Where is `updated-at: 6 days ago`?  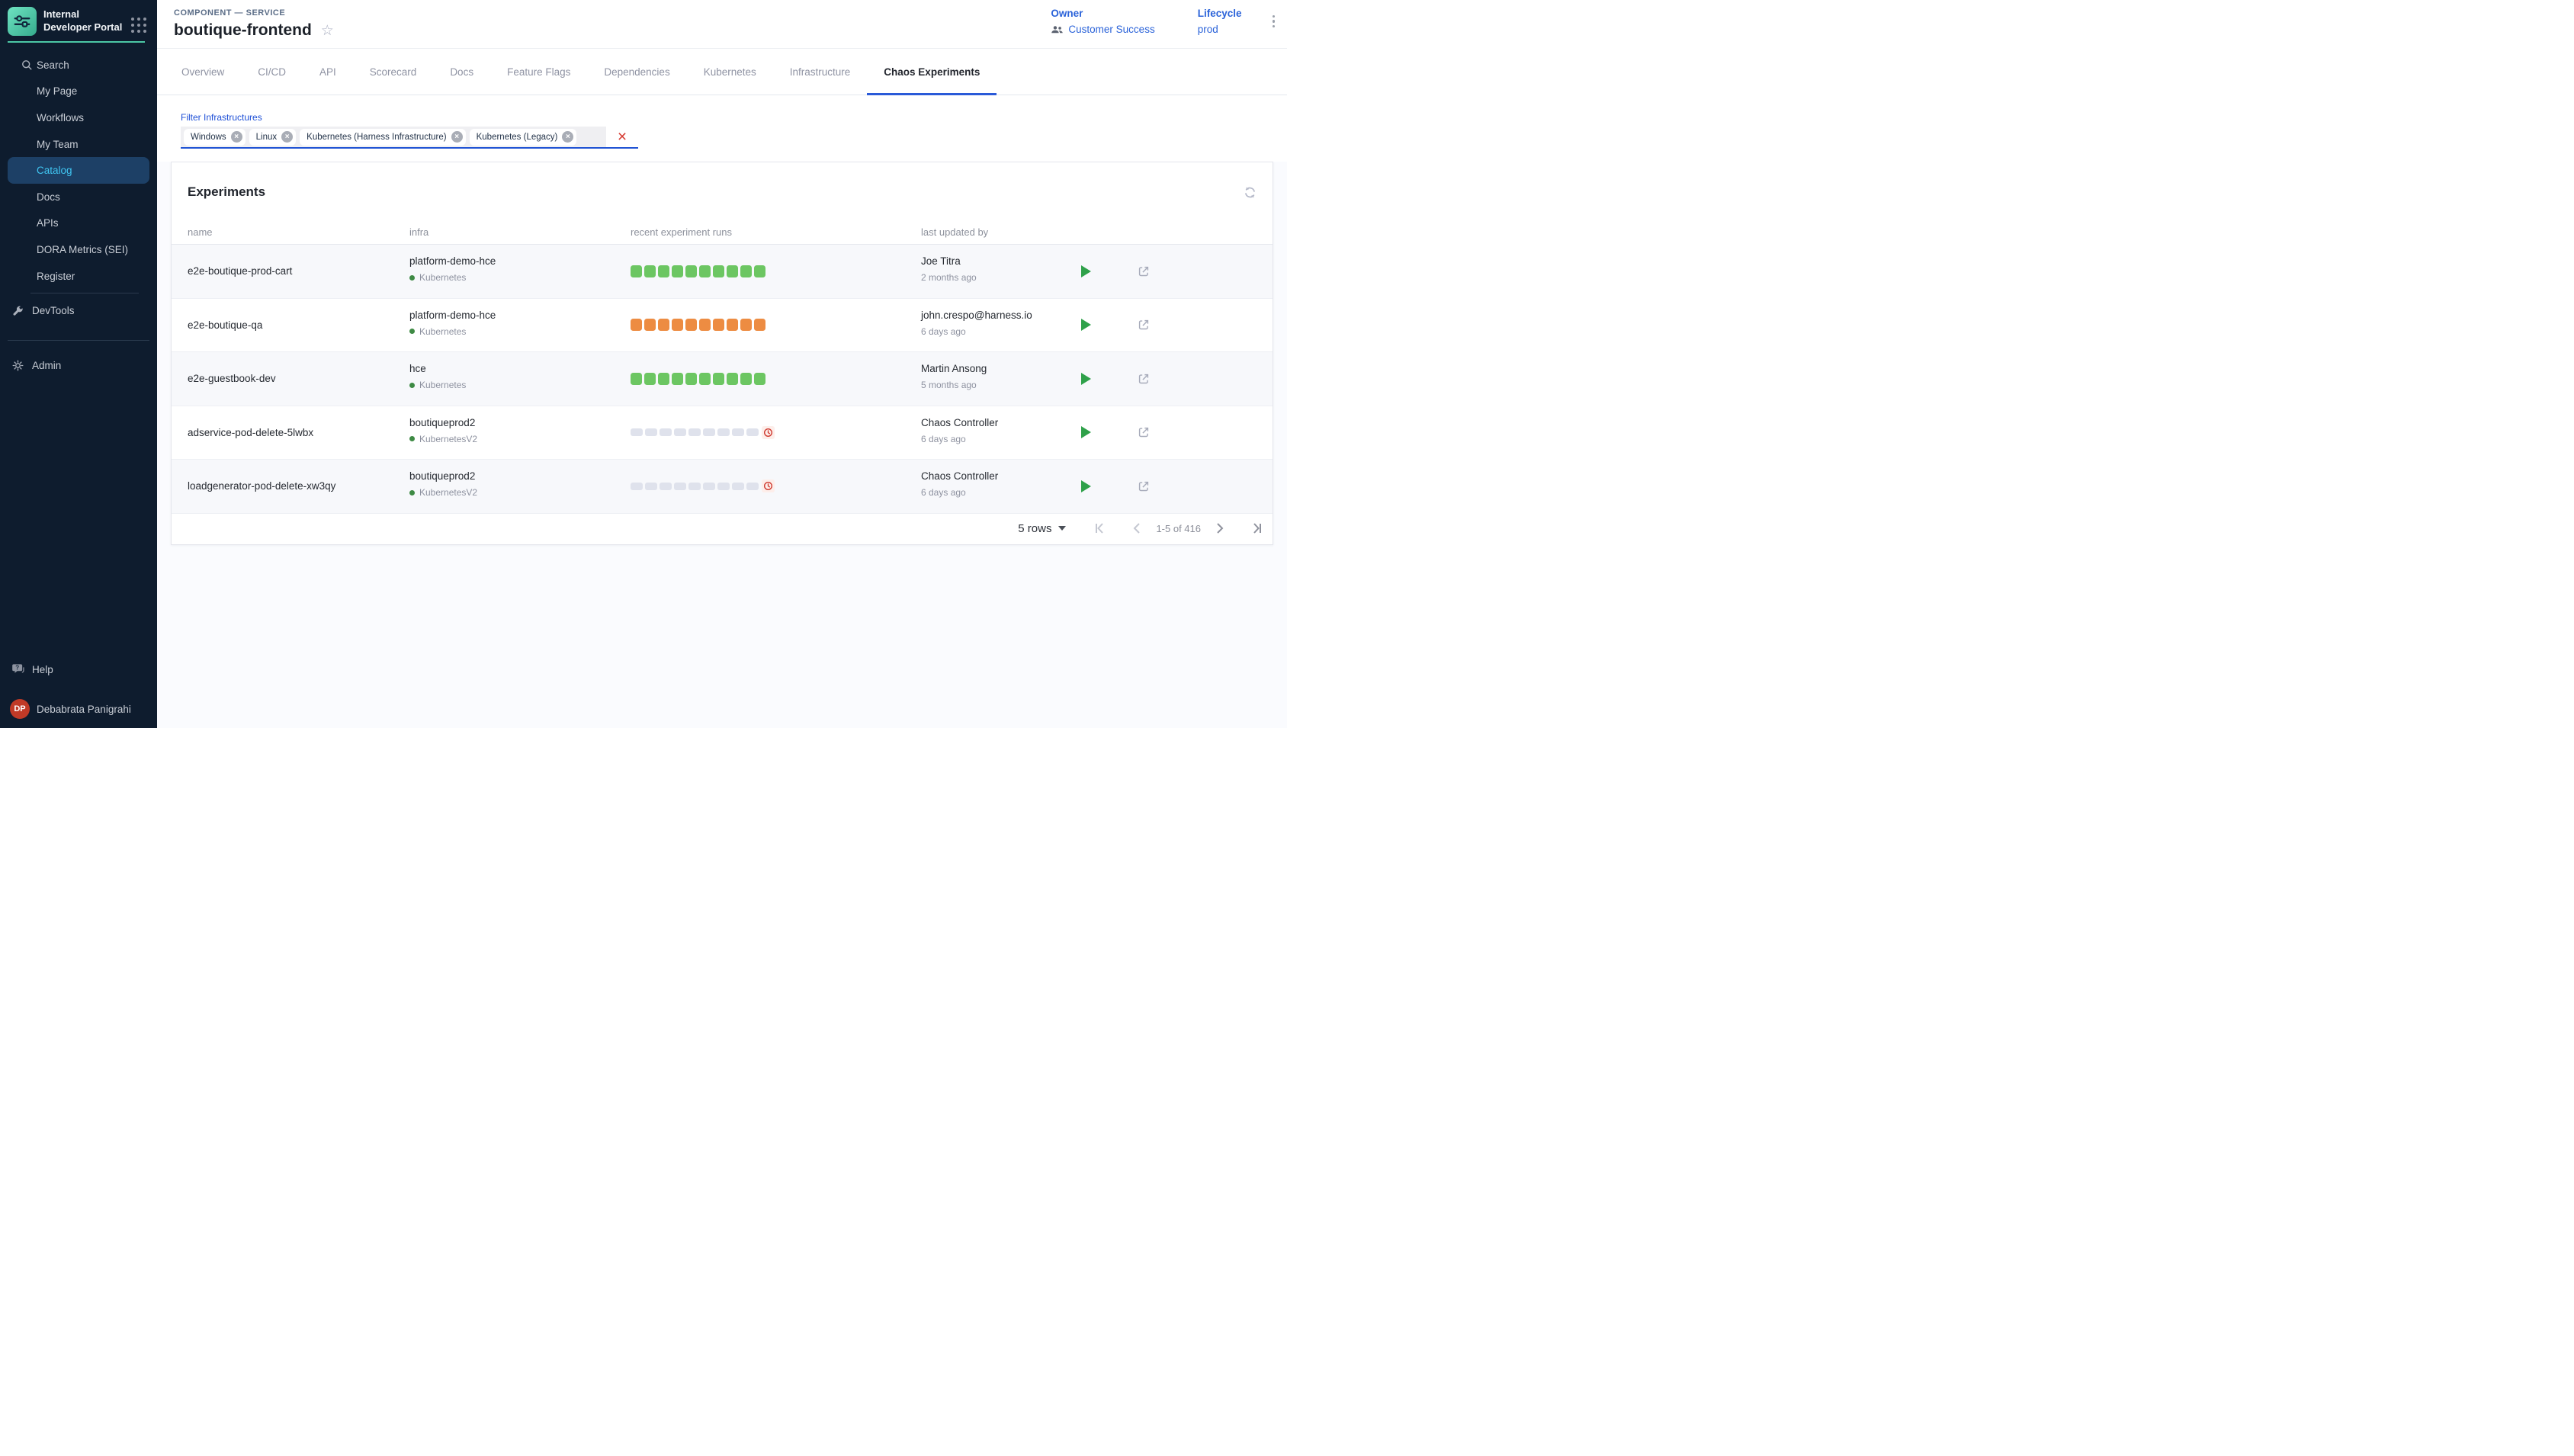
updated-at: 6 days ago is located at coordinates (943, 492).